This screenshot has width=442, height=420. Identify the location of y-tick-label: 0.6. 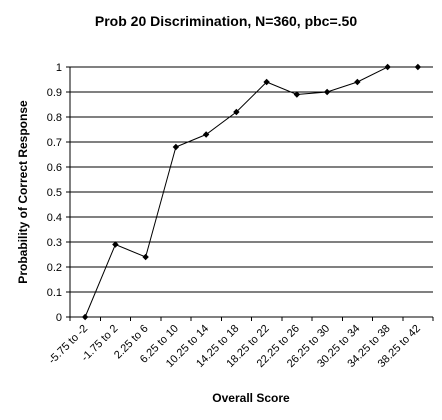
(54, 168).